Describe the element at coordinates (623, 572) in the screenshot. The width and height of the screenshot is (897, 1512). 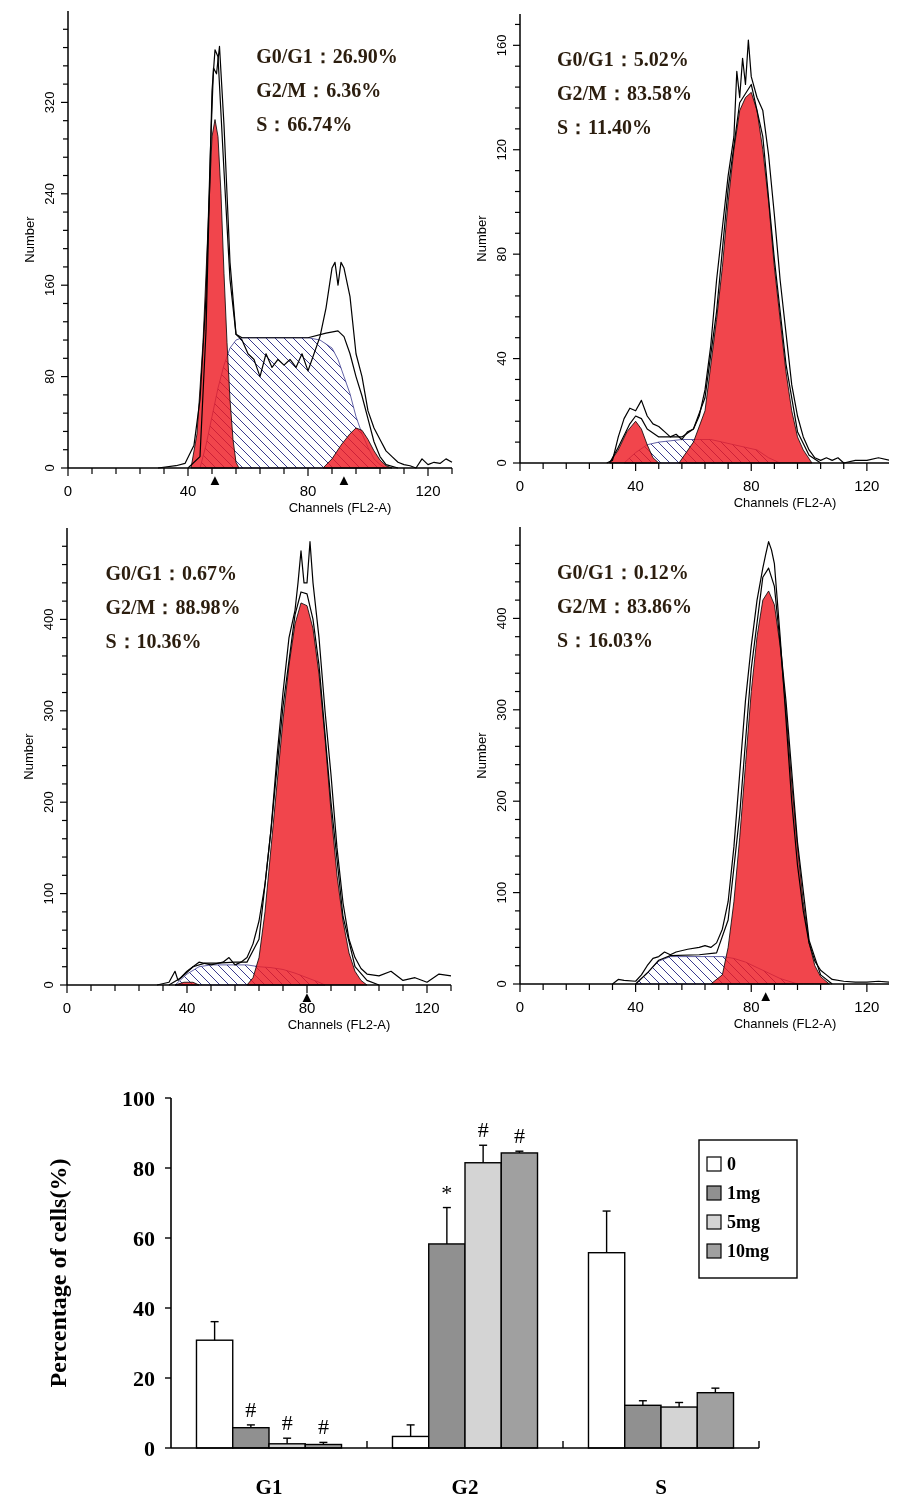
I see `annotation: G0/G1：0.12%` at that location.